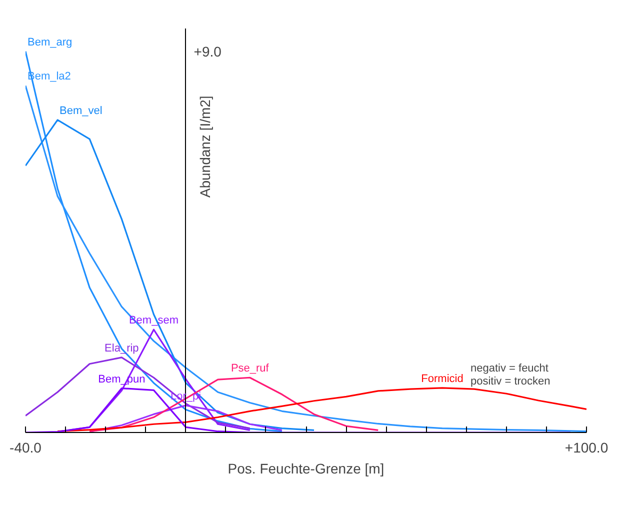 The width and height of the screenshot is (626, 512). Describe the element at coordinates (26, 448) in the screenshot. I see `x-tick-label: -40.0` at that location.